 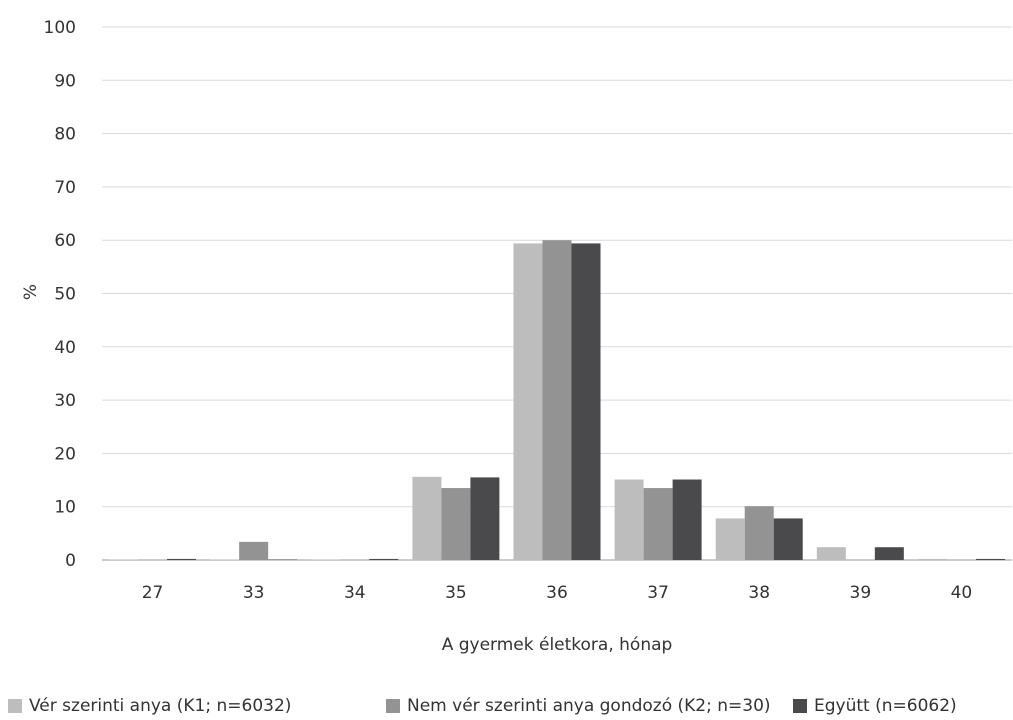 I want to click on legend-swatch-together, so click(x=800, y=706).